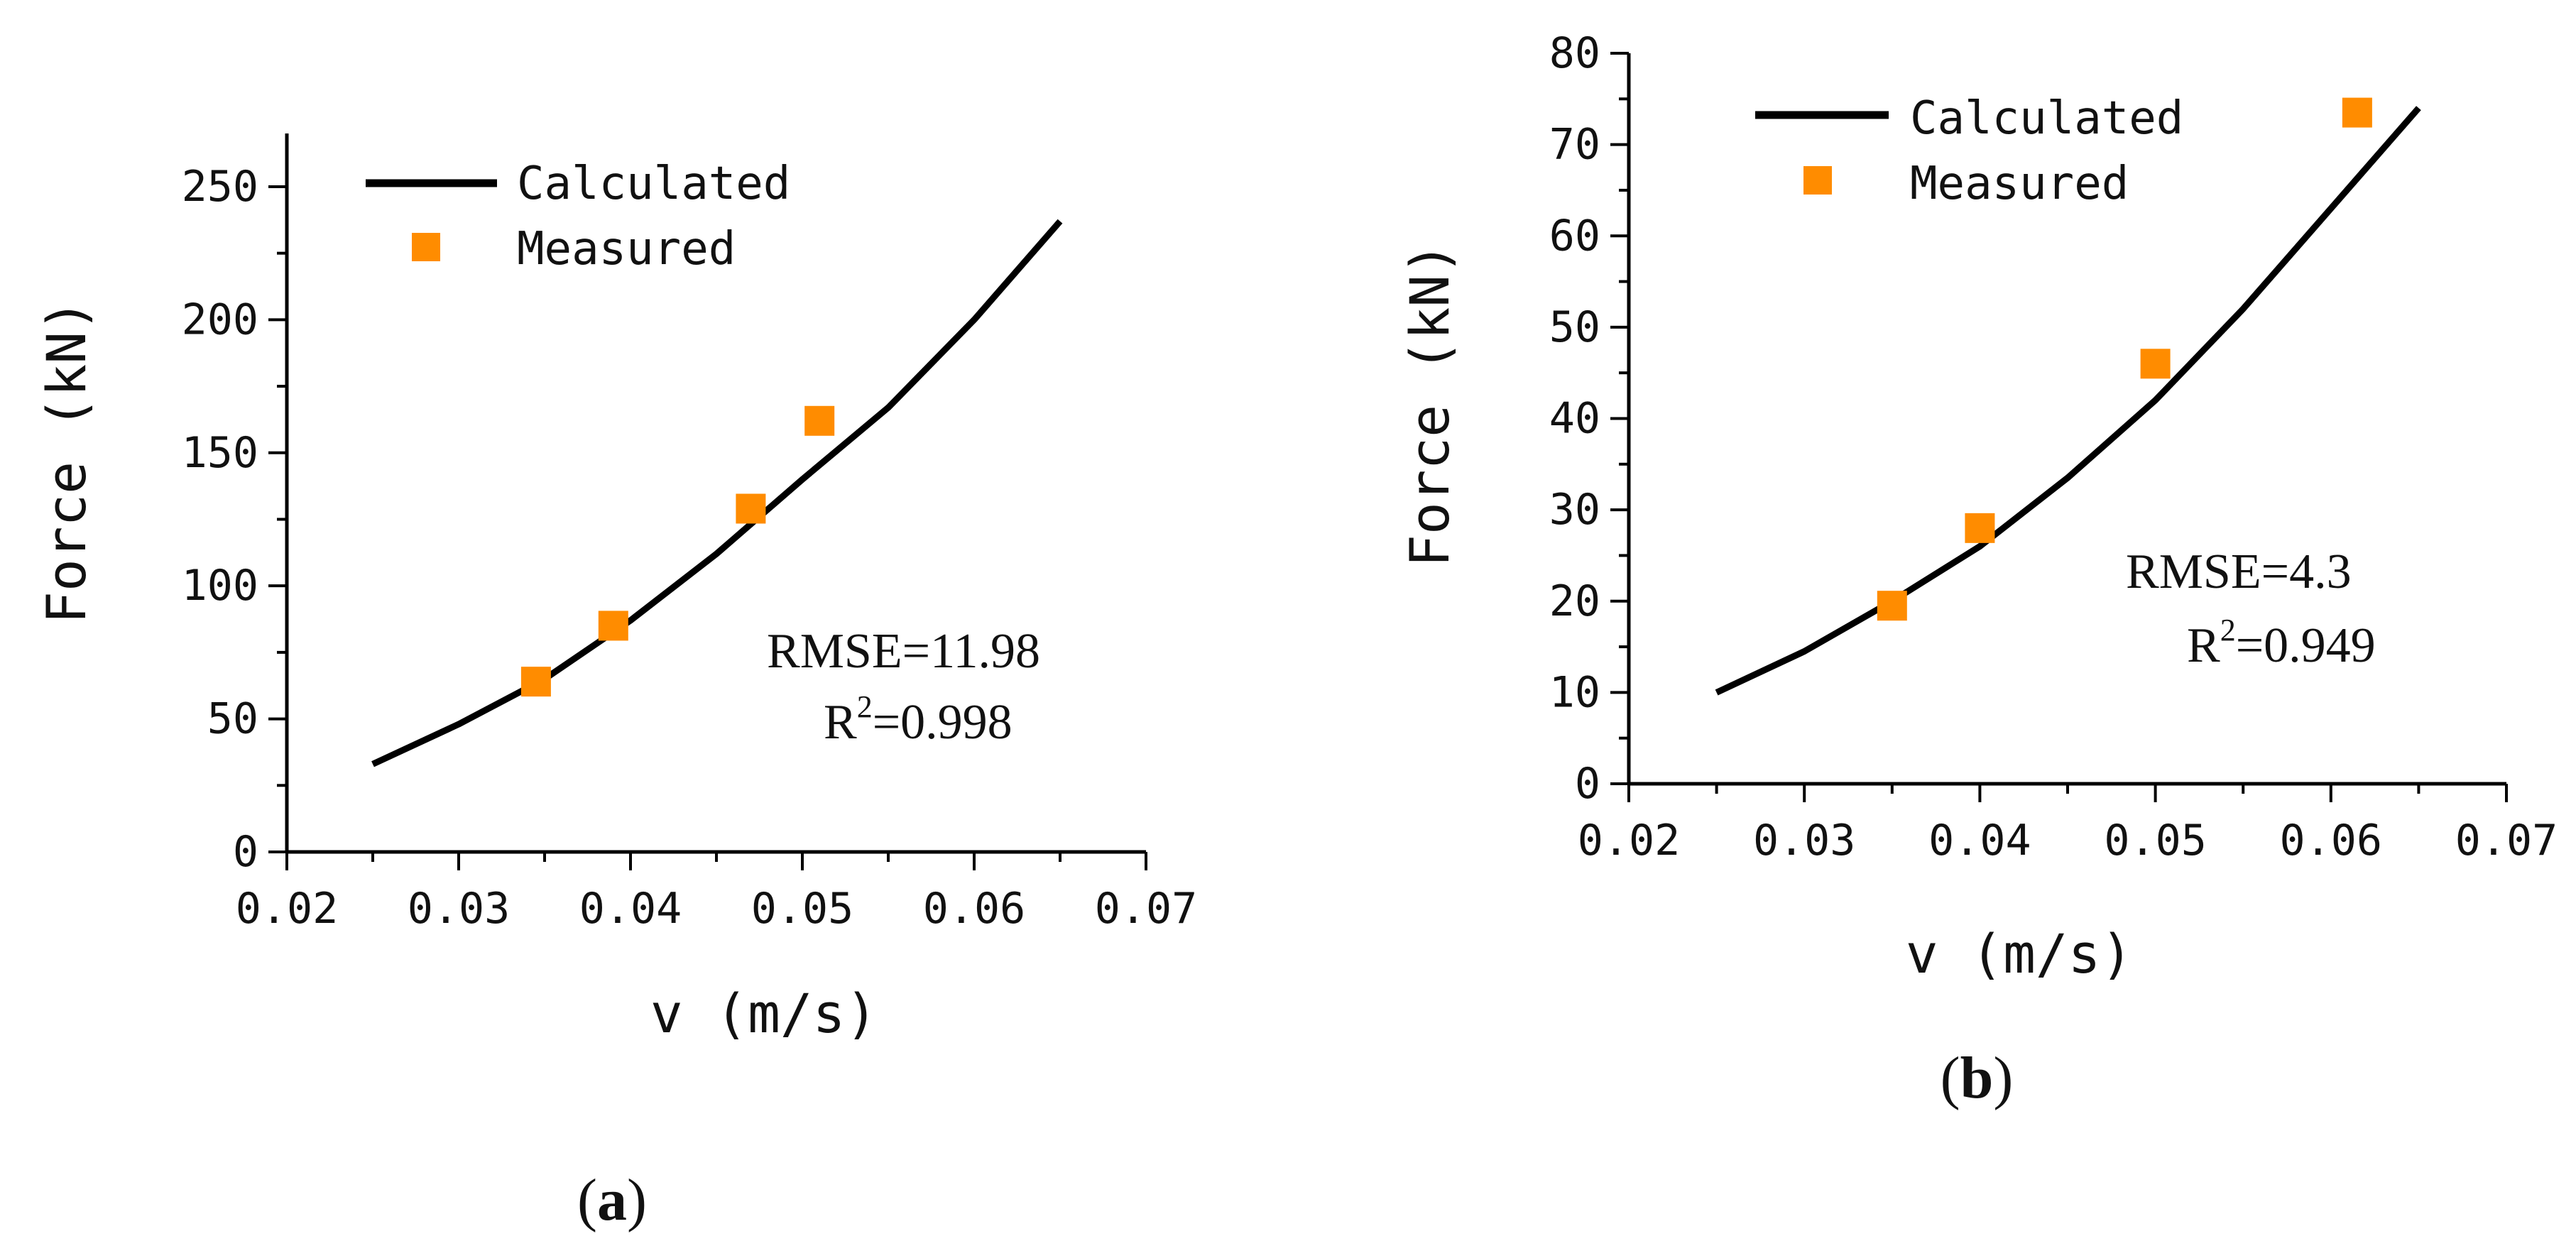 This screenshot has height=1236, width=2576. What do you see at coordinates (220, 319) in the screenshot?
I see `y-tick-label-a: 200` at bounding box center [220, 319].